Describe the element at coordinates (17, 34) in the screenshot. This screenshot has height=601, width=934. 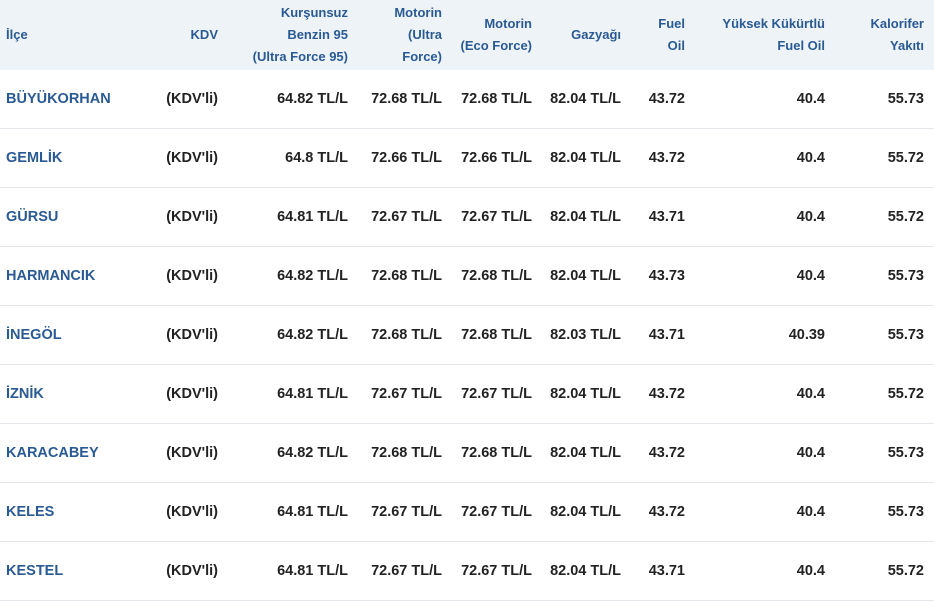
I see `header-line: İlçe` at that location.